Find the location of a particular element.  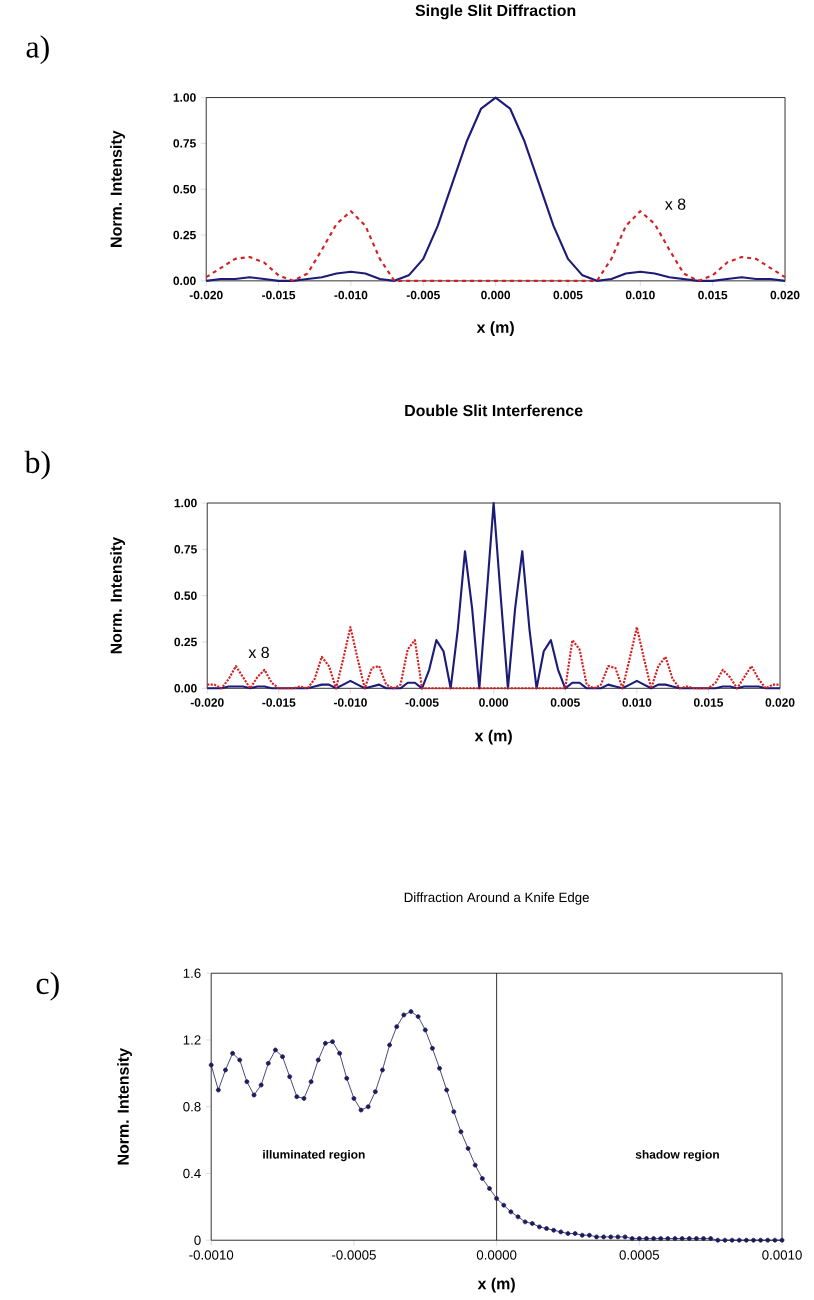

chart-title: Single Slit Diffraction is located at coordinates (495, 12).